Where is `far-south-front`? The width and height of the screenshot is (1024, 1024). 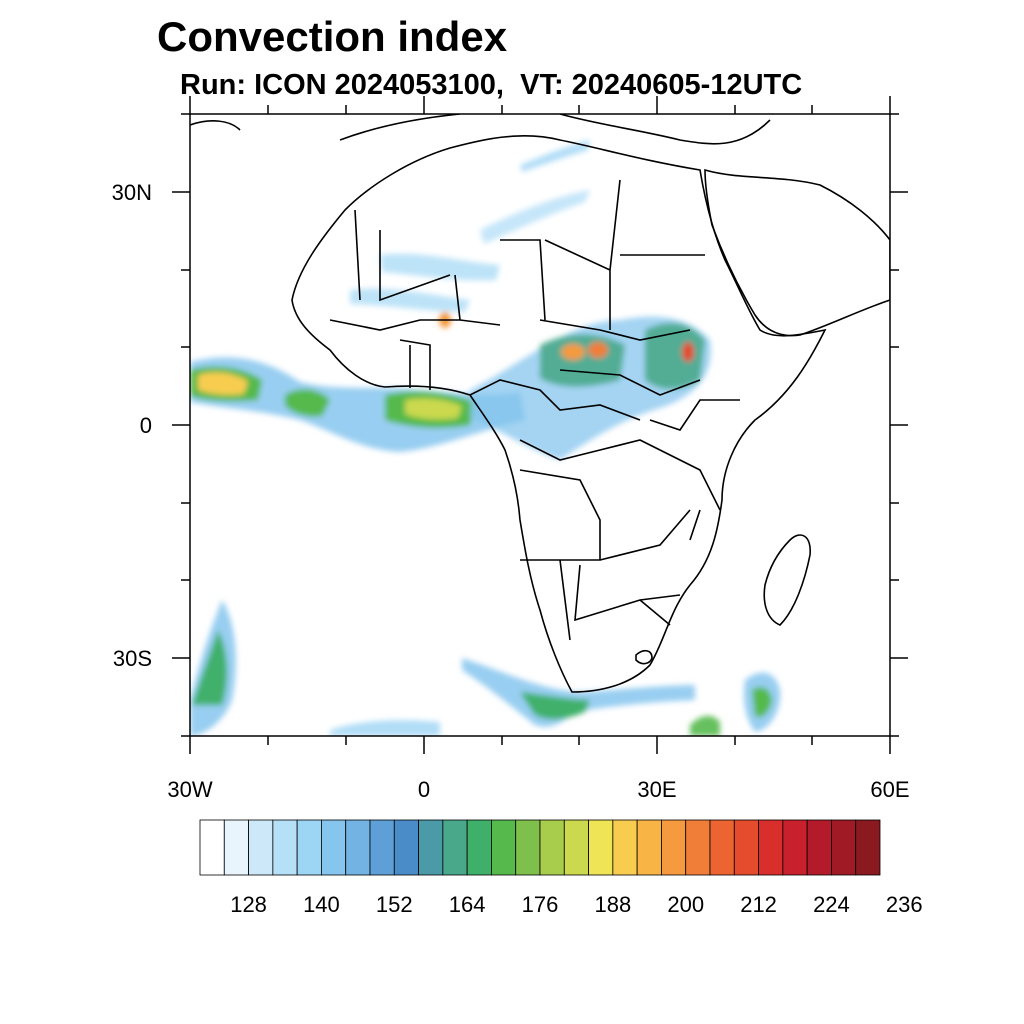
far-south-front is located at coordinates (385, 728).